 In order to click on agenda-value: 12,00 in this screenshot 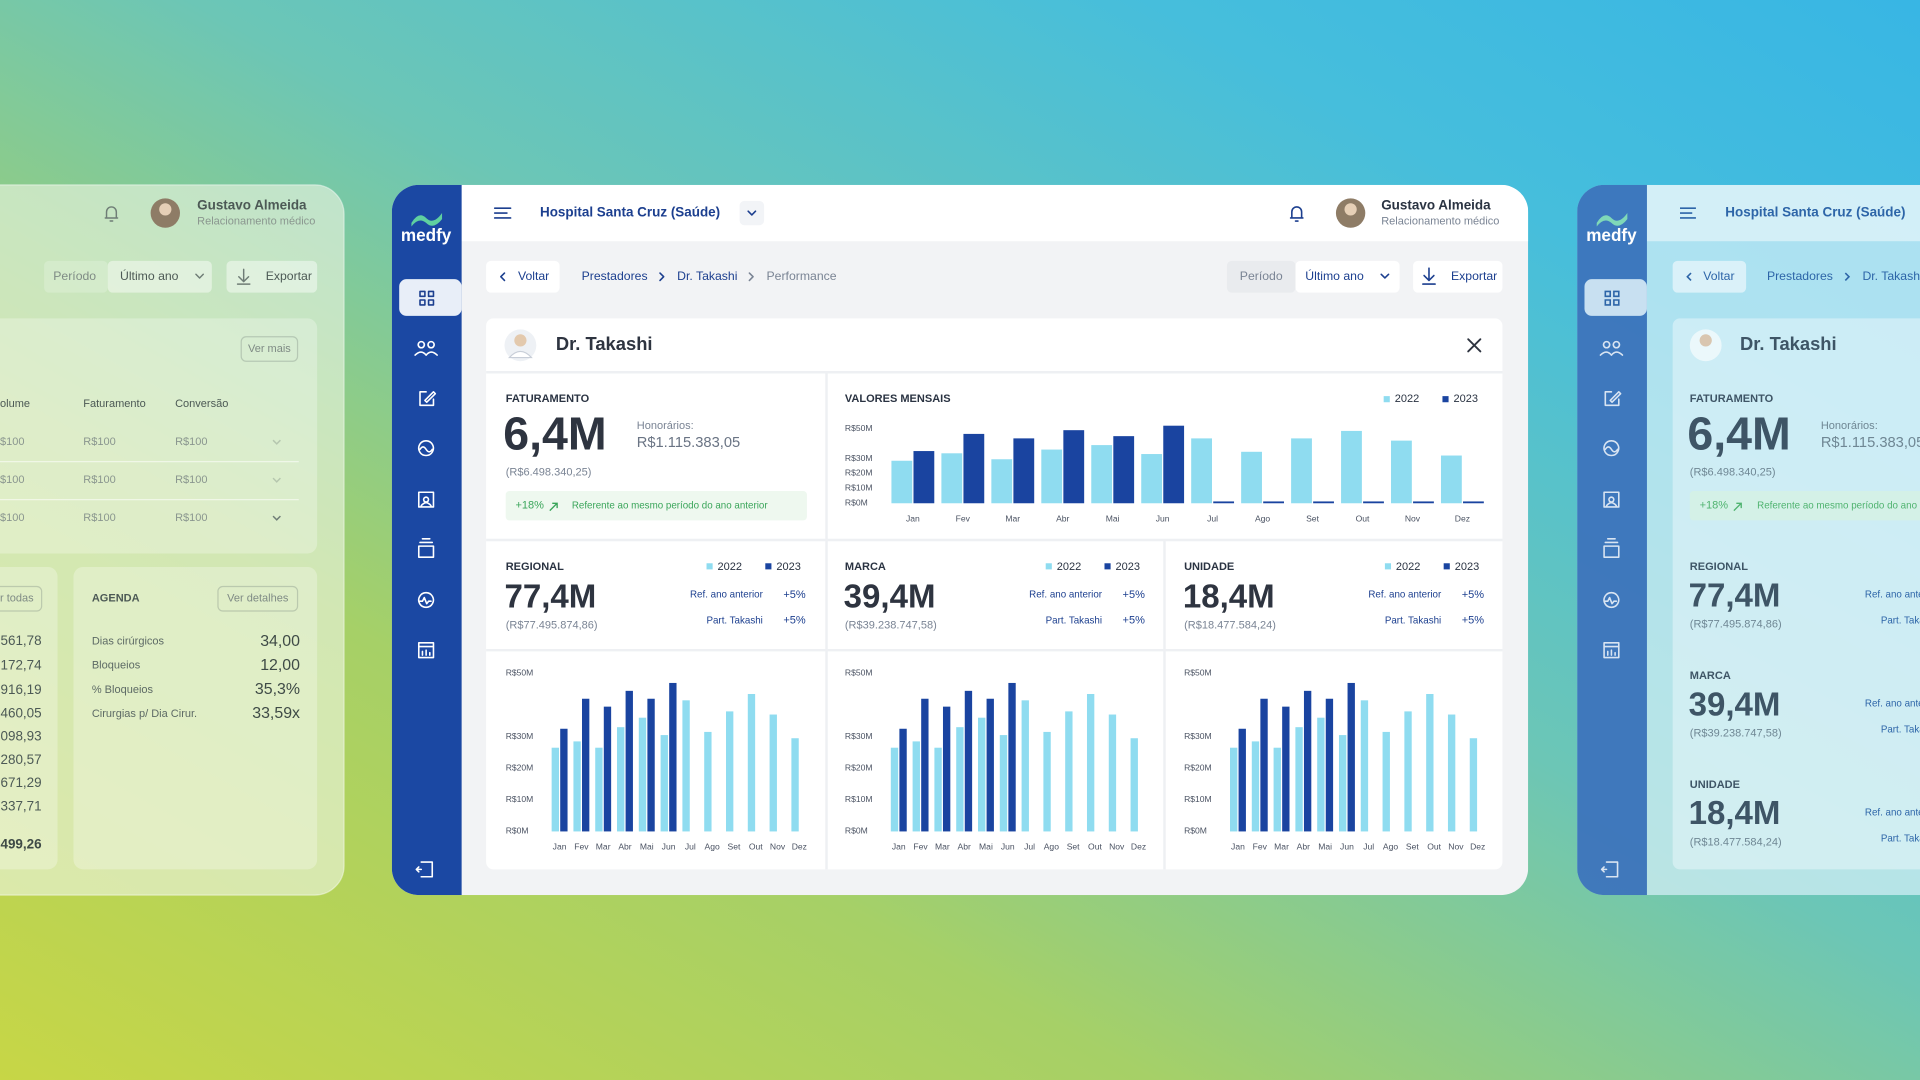, I will do `click(280, 665)`.